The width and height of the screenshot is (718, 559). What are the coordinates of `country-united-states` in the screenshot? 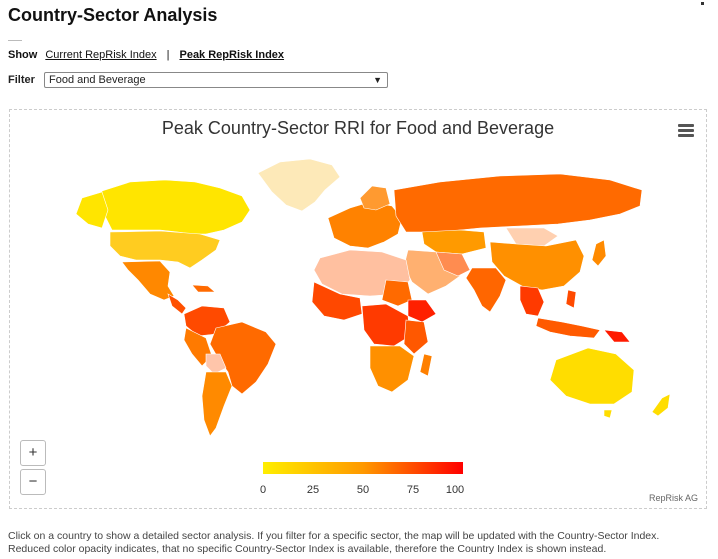 It's located at (165, 249).